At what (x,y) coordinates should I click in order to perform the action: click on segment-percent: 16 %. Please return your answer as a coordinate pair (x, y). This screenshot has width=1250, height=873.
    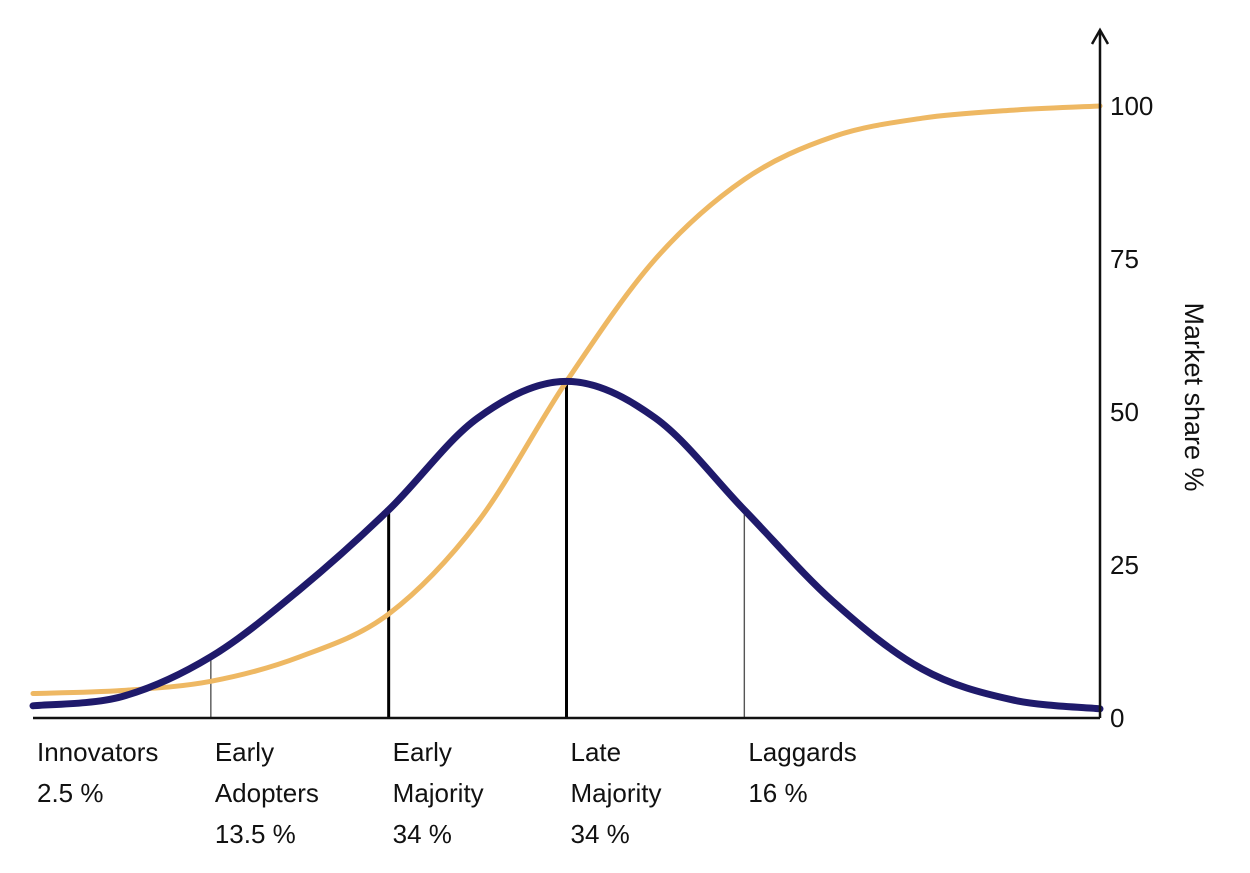
    Looking at the image, I should click on (778, 793).